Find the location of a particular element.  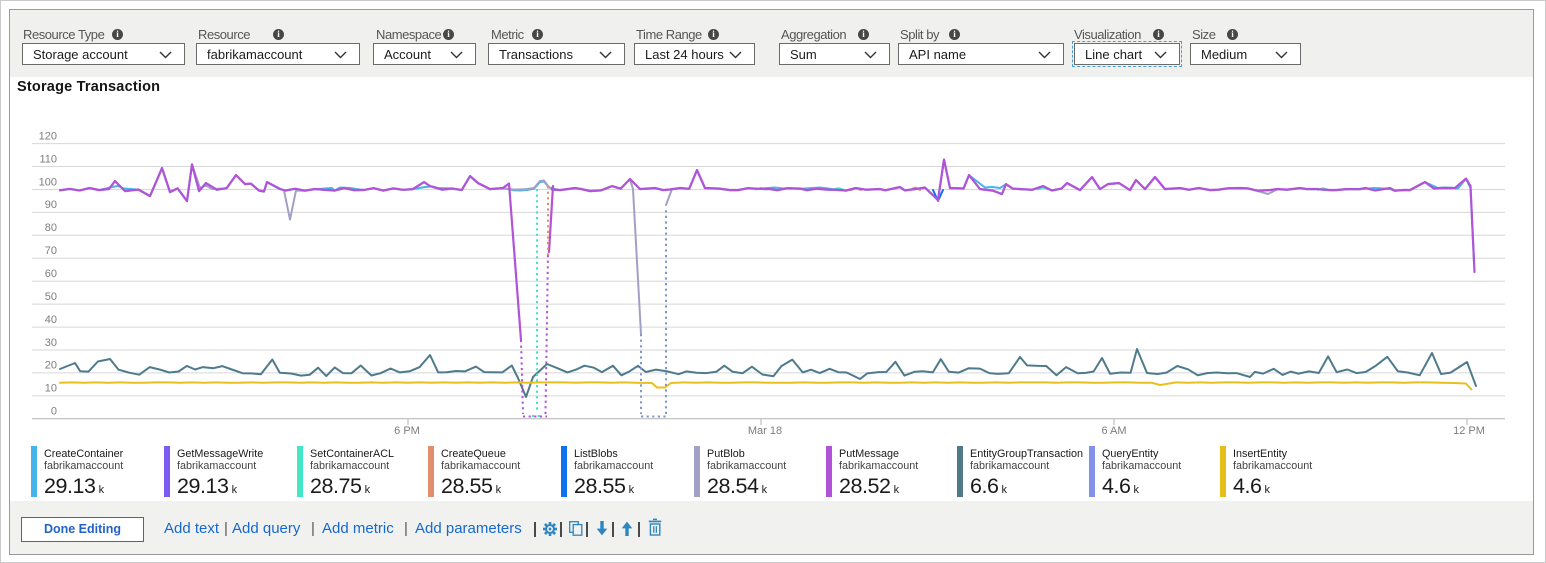

svg-text: 20 is located at coordinates (51, 366).